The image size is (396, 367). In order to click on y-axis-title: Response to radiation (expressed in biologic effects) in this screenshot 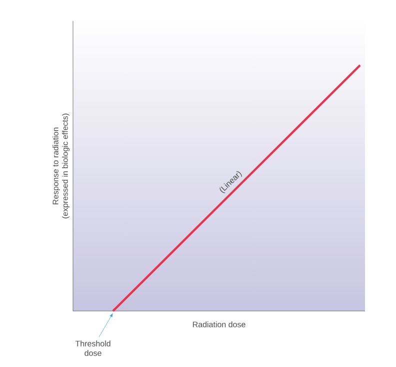, I will do `click(61, 166)`.